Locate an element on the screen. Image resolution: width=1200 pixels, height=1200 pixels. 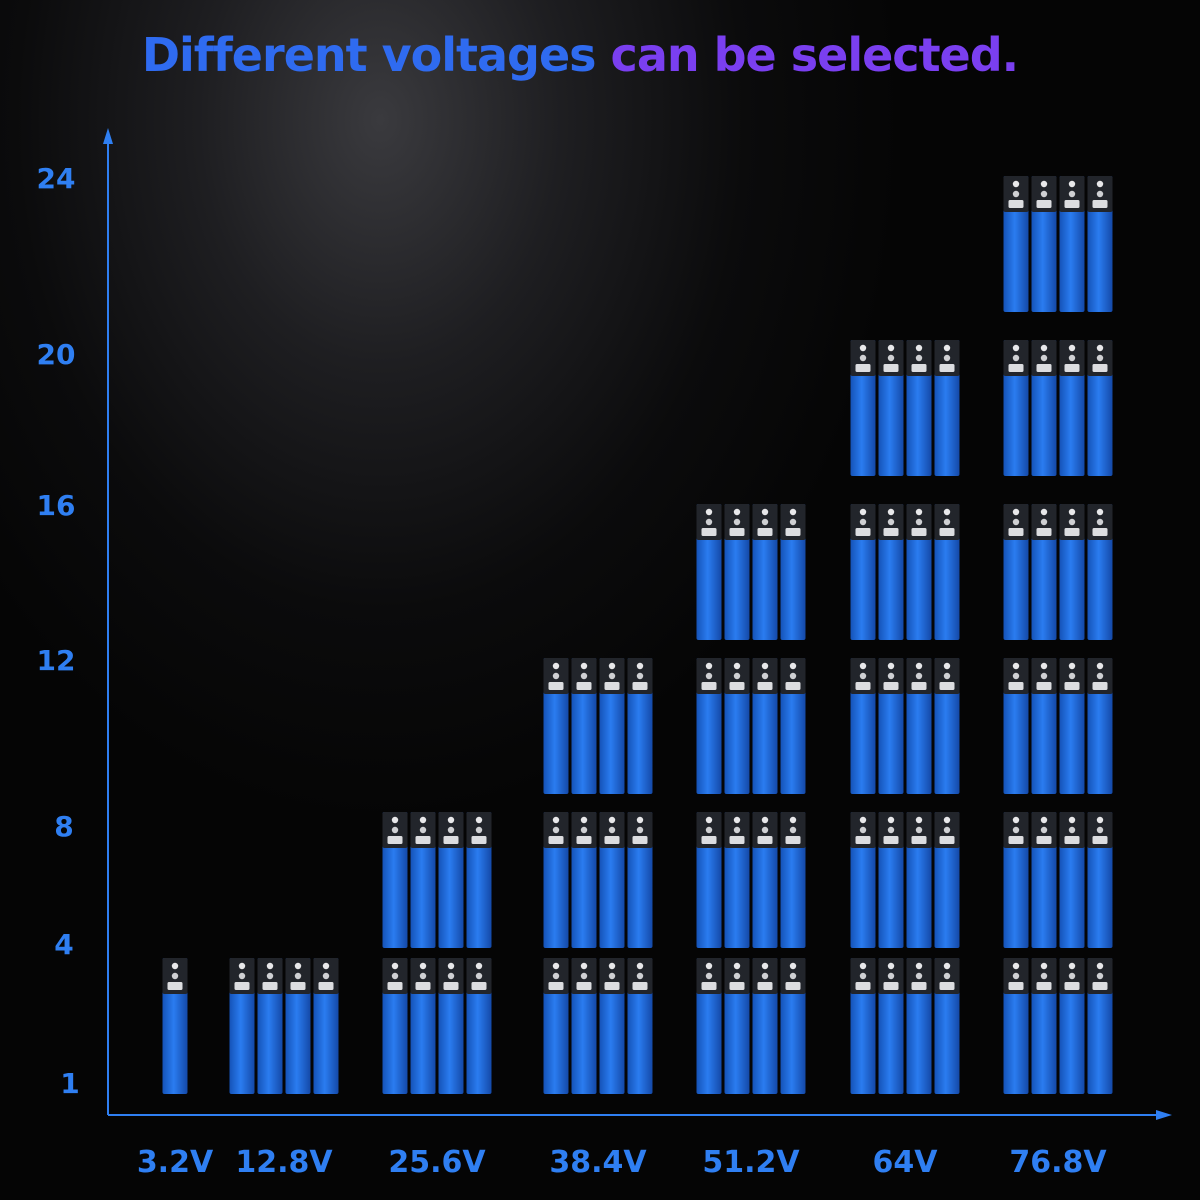
title-part-2: can be selected. is located at coordinates (815, 55).